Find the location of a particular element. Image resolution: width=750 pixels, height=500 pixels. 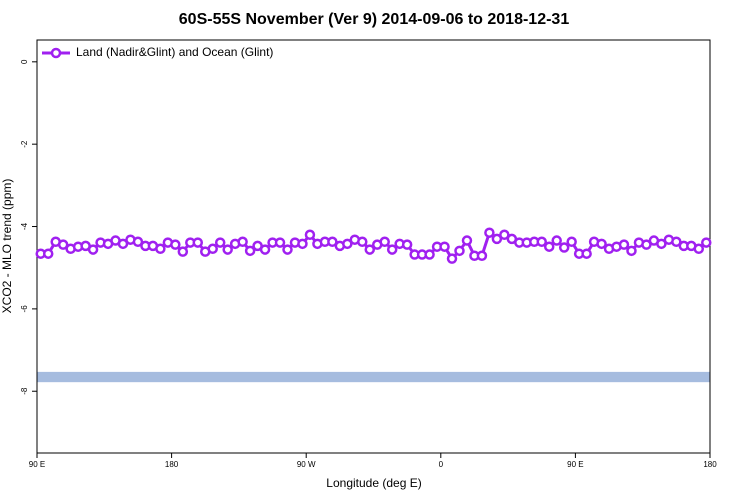

legend-marker is located at coordinates (56, 53).